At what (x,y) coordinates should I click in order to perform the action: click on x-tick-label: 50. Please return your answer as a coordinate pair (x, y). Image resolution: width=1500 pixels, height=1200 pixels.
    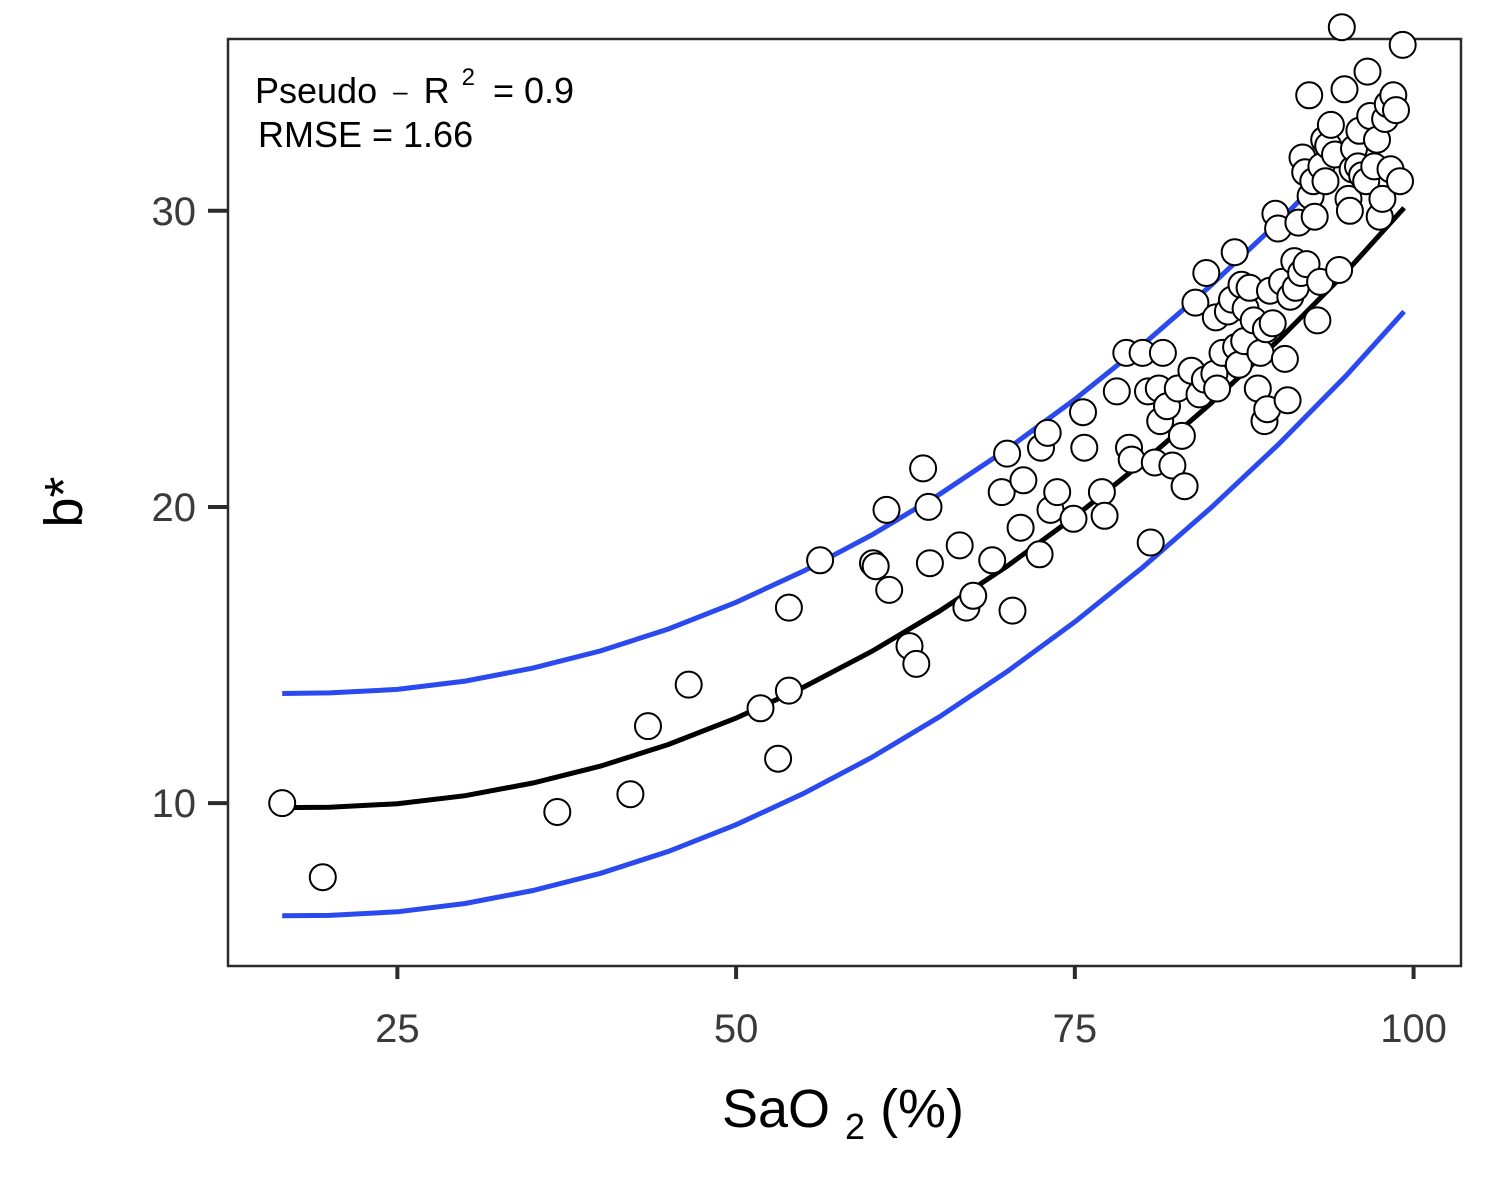
    Looking at the image, I should click on (736, 1029).